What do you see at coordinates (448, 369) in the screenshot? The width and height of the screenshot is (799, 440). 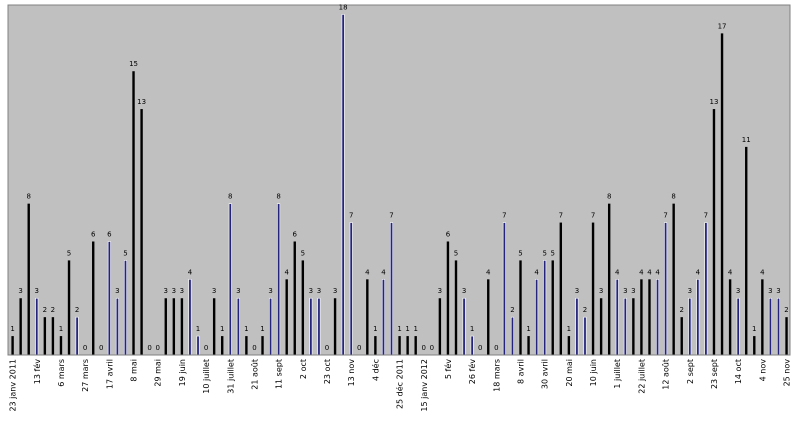 I see `x-tick-label: 5 fév` at bounding box center [448, 369].